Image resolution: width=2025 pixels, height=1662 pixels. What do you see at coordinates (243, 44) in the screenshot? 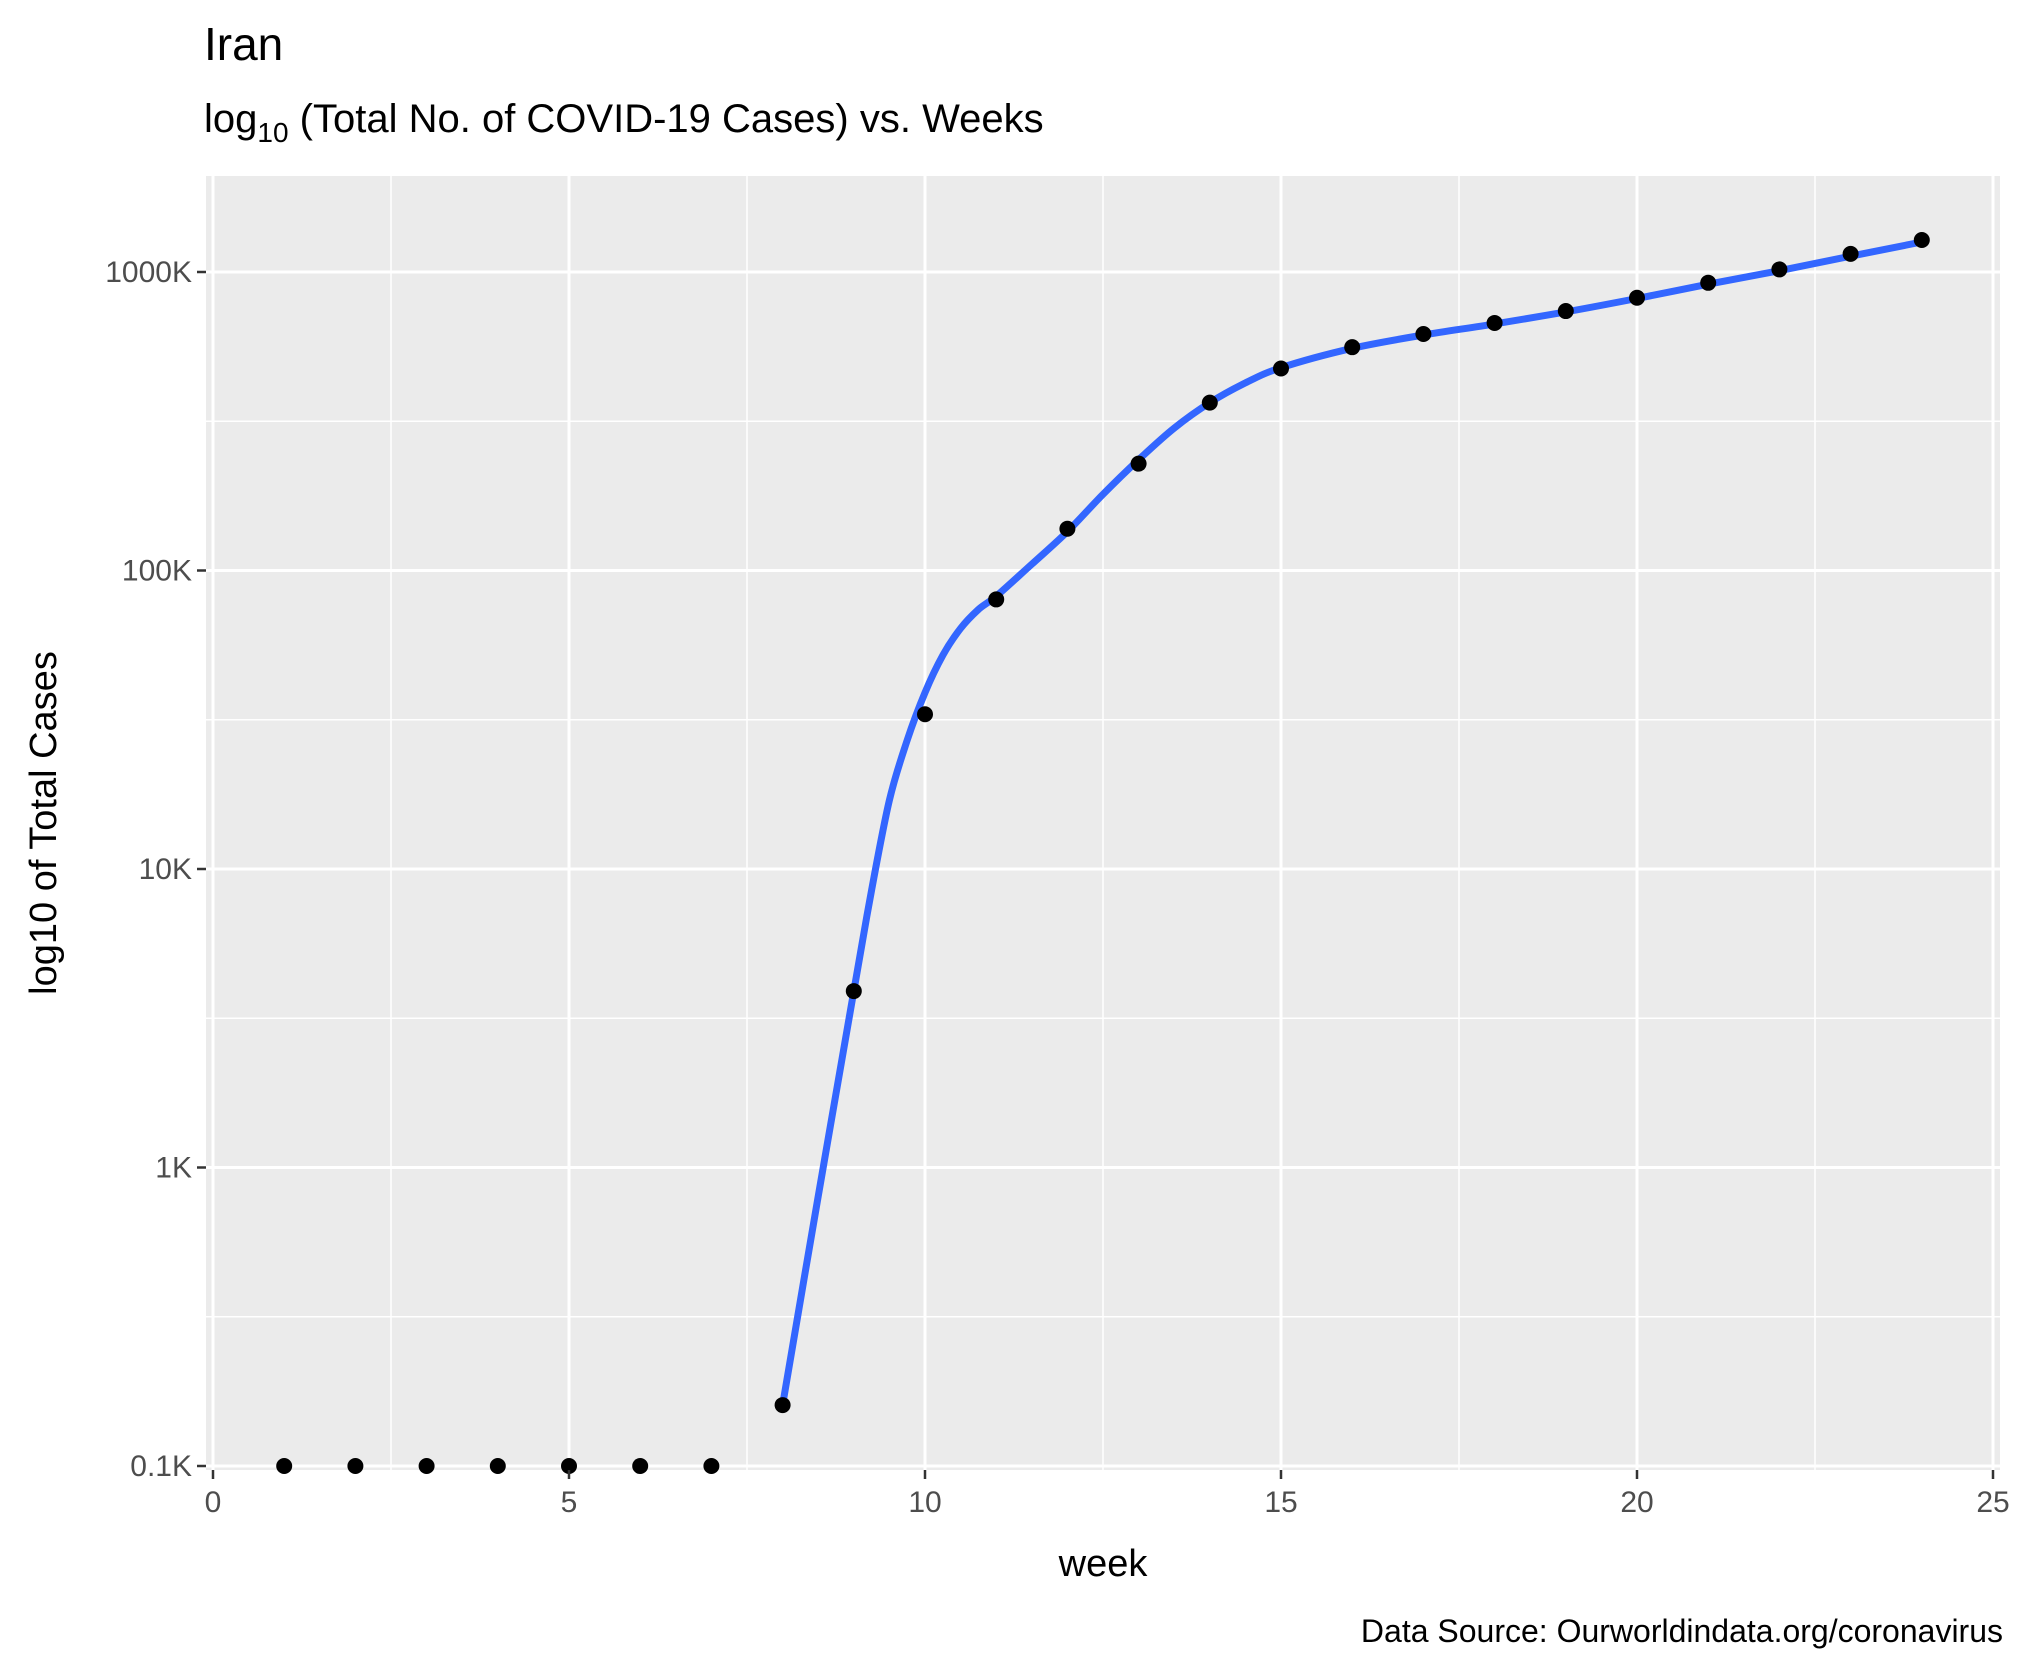
I see `chart-title: Iran` at bounding box center [243, 44].